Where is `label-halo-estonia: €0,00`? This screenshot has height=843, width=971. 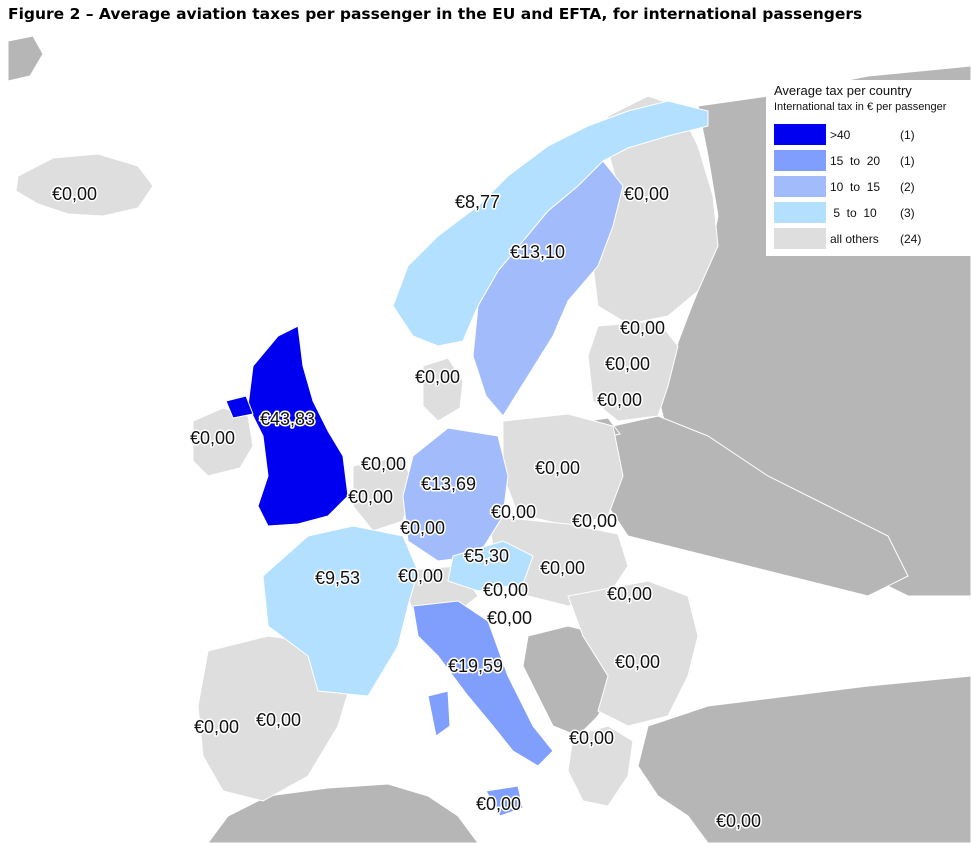 label-halo-estonia: €0,00 is located at coordinates (642, 328).